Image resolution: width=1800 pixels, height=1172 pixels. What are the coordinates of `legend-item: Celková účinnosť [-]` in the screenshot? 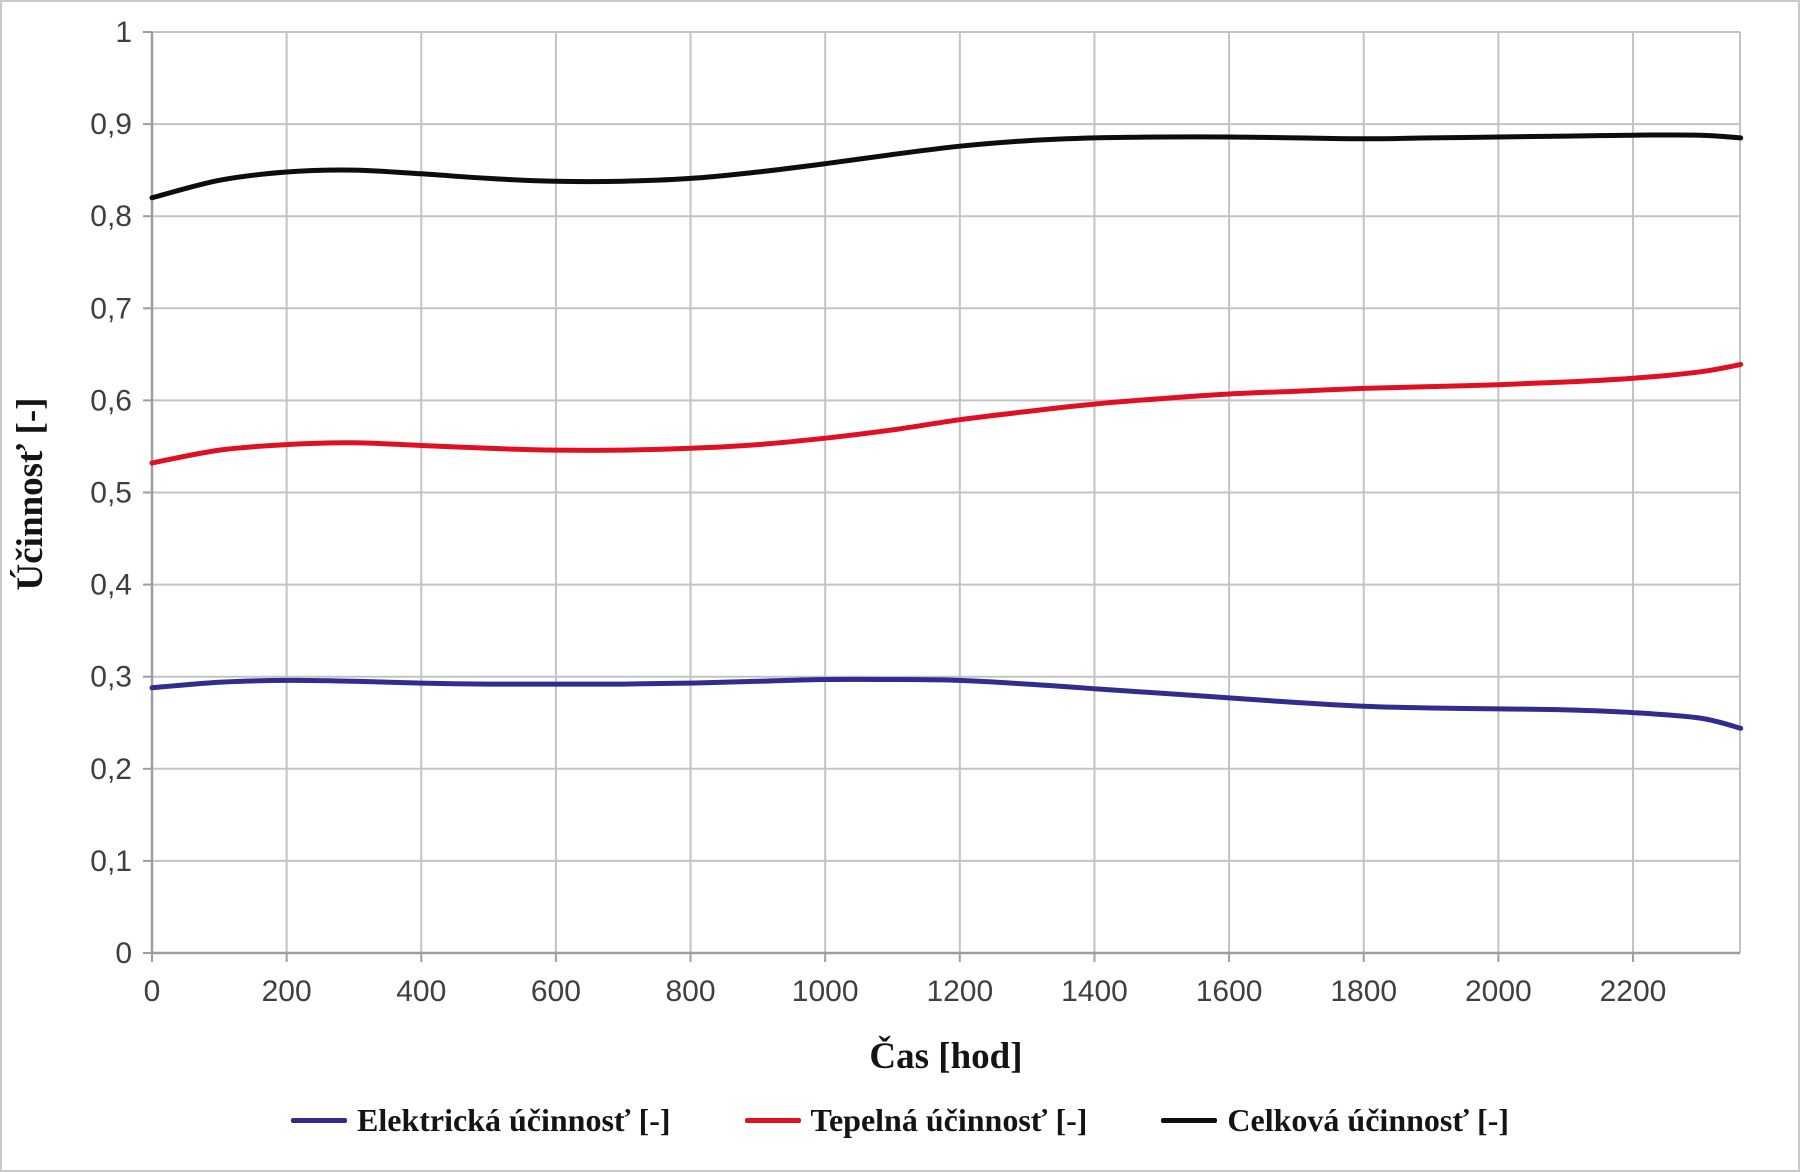 It's located at (1335, 1120).